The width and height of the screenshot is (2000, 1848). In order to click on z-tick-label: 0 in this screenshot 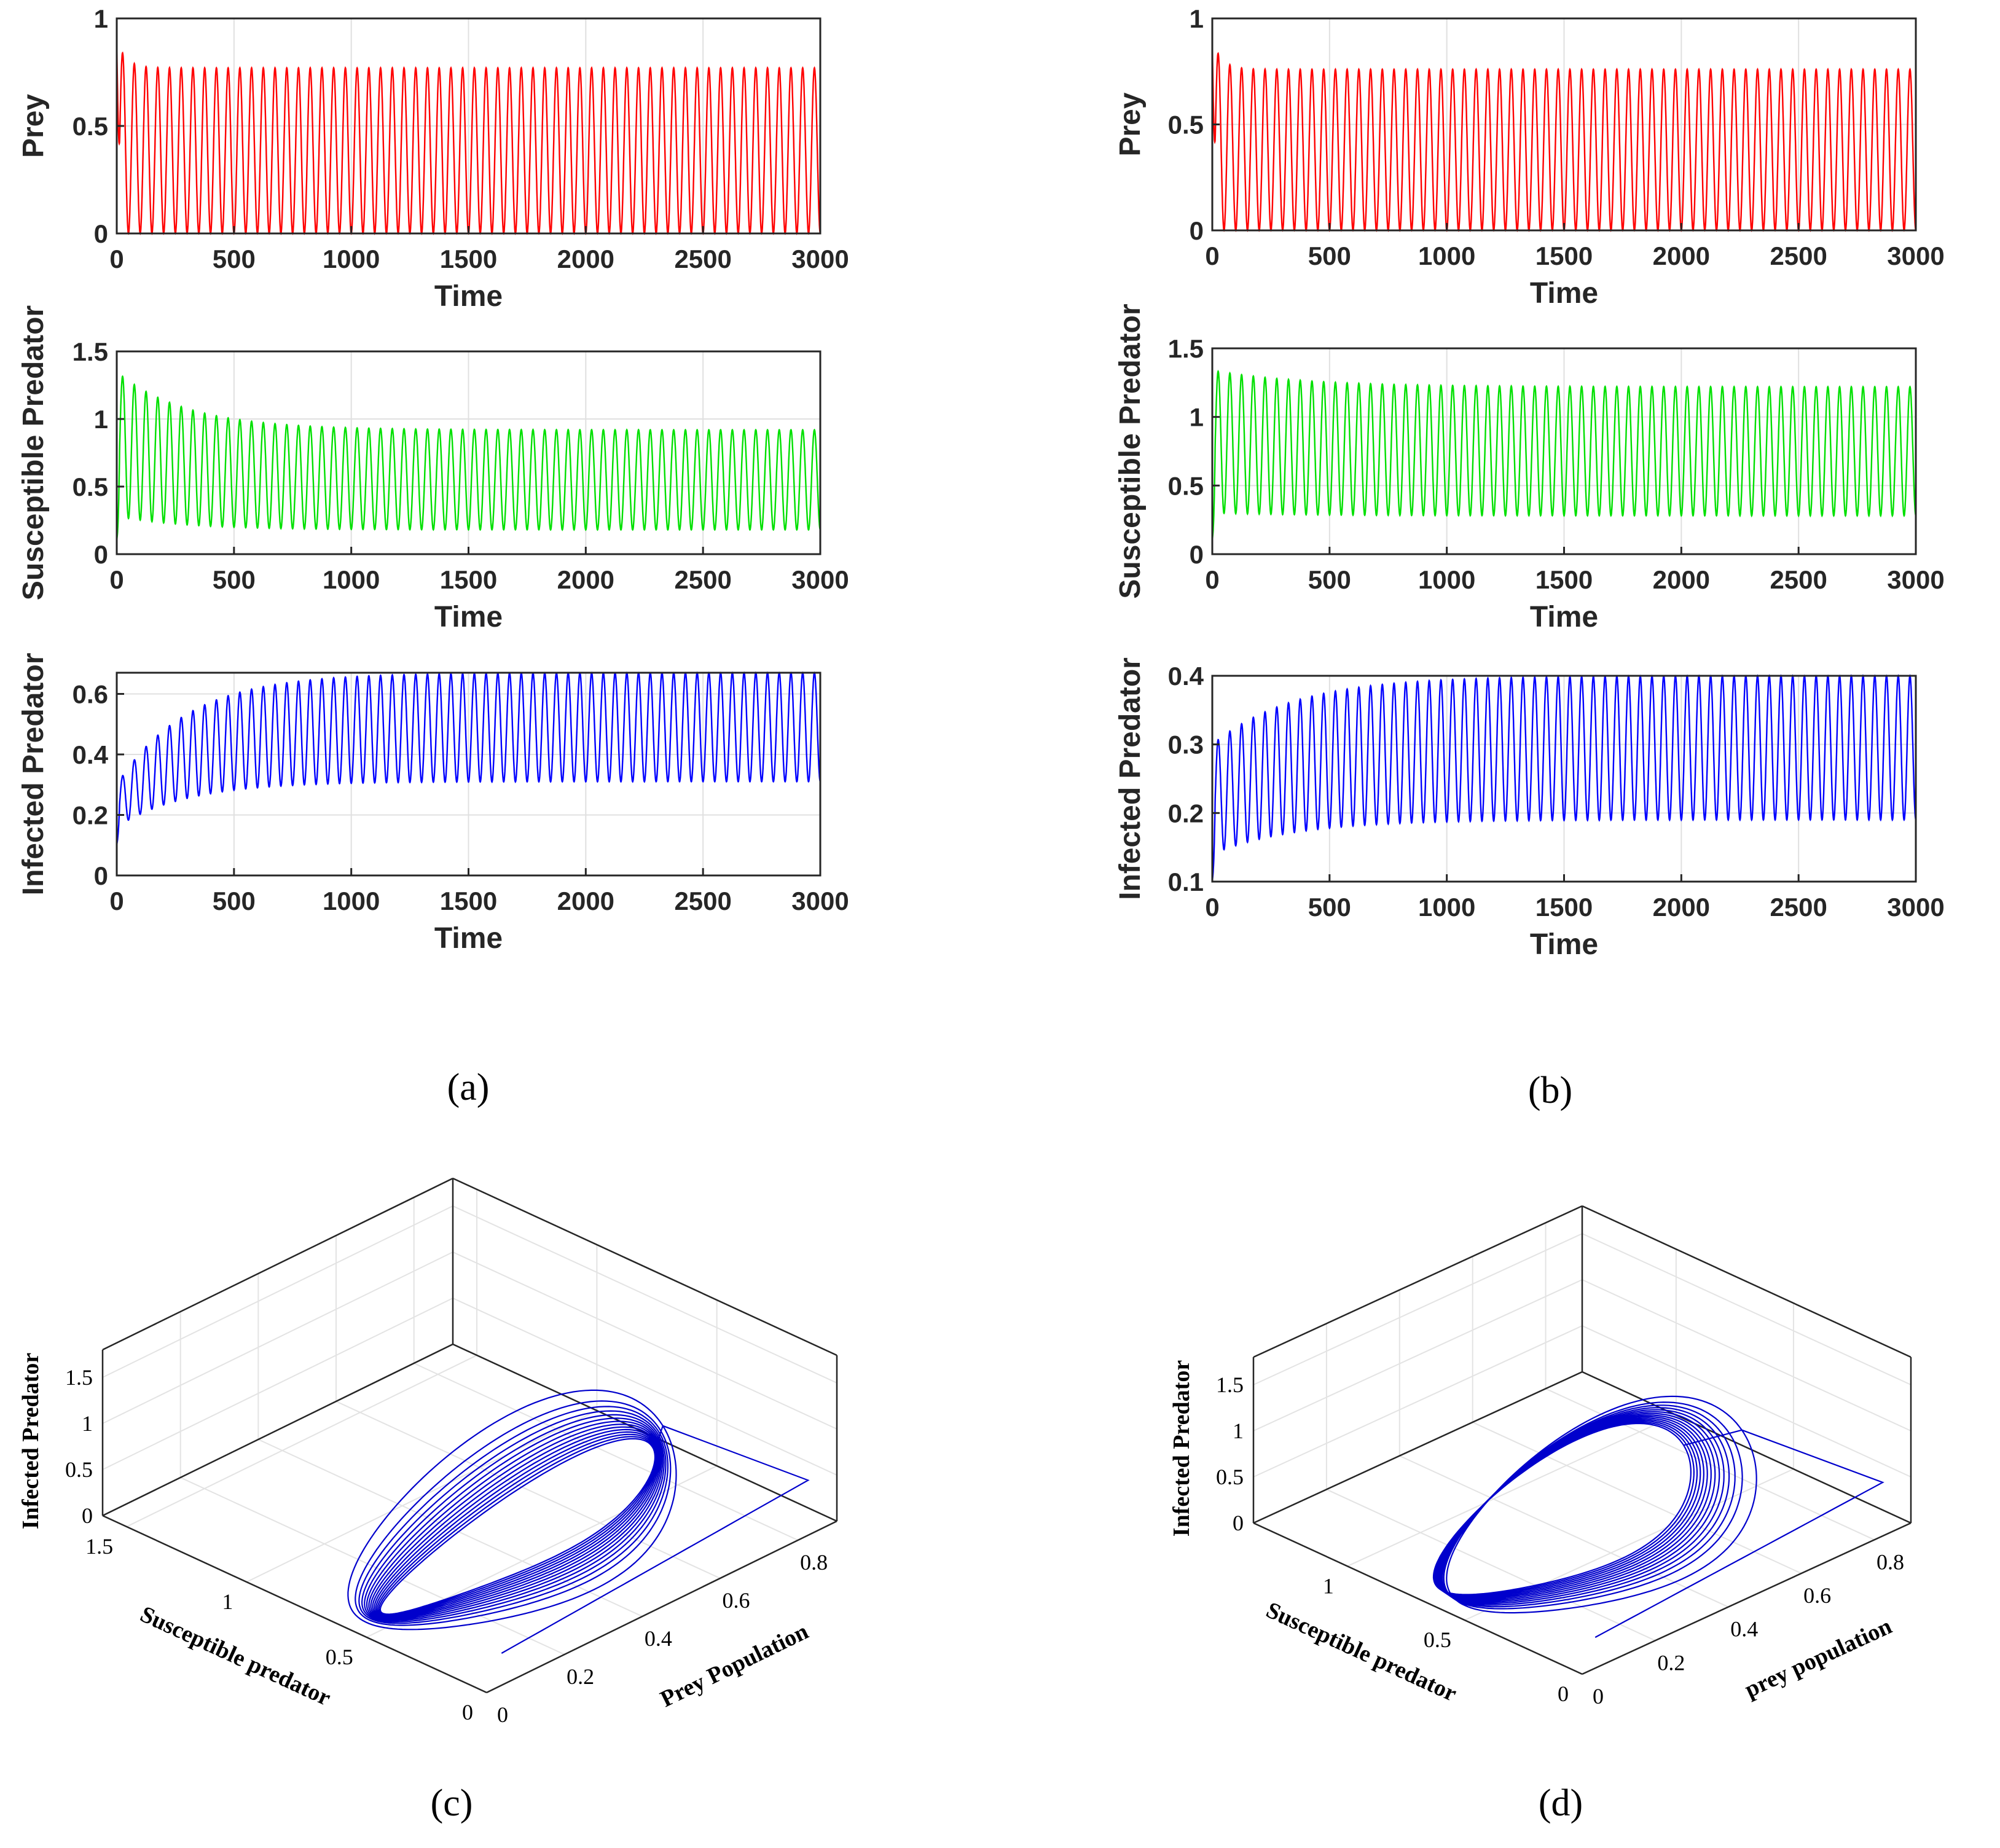, I will do `click(87, 1515)`.